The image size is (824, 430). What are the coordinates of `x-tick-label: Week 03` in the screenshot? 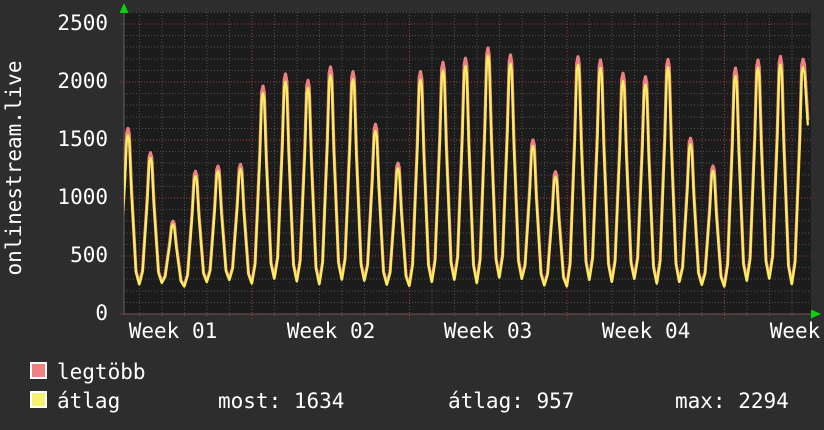 It's located at (488, 331).